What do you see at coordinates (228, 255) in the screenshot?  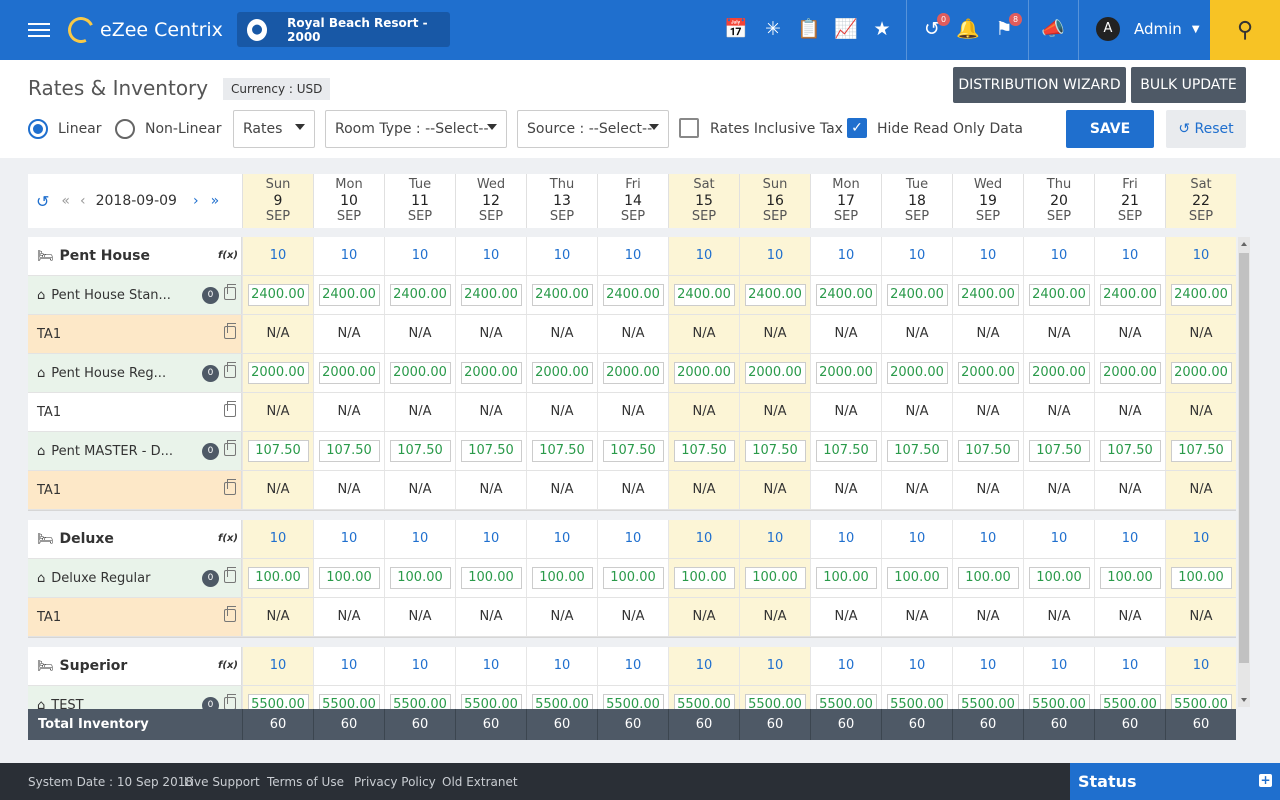 I see `formula-icon: f(x)` at bounding box center [228, 255].